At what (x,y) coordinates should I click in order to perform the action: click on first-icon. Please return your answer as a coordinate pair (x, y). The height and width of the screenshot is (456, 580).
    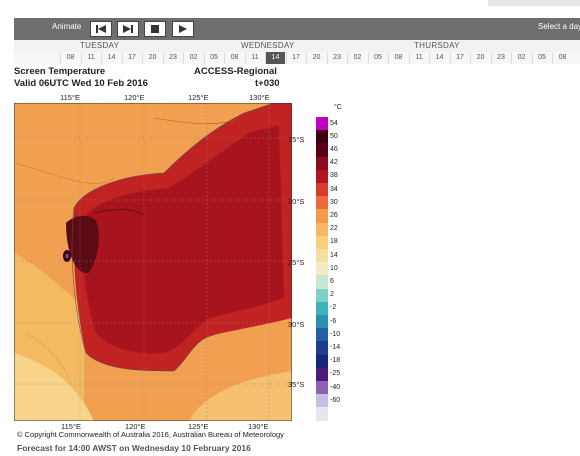
    Looking at the image, I should click on (101, 29).